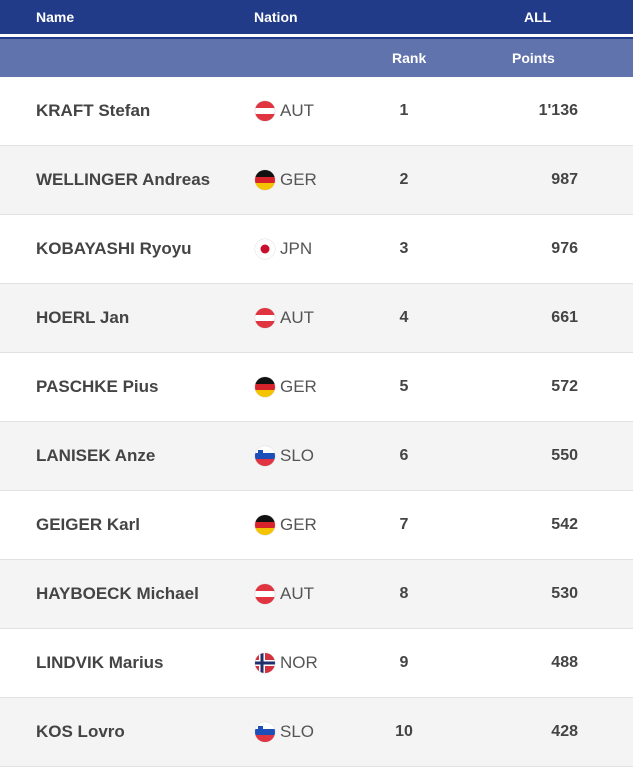 The width and height of the screenshot is (633, 767). Describe the element at coordinates (96, 455) in the screenshot. I see `athlete-name: LANISEK Anze` at that location.